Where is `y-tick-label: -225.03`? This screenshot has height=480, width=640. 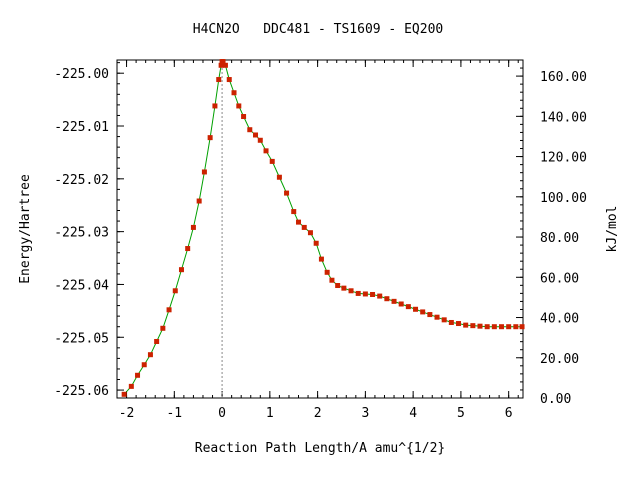 y-tick-label: -225.03 is located at coordinates (81, 233).